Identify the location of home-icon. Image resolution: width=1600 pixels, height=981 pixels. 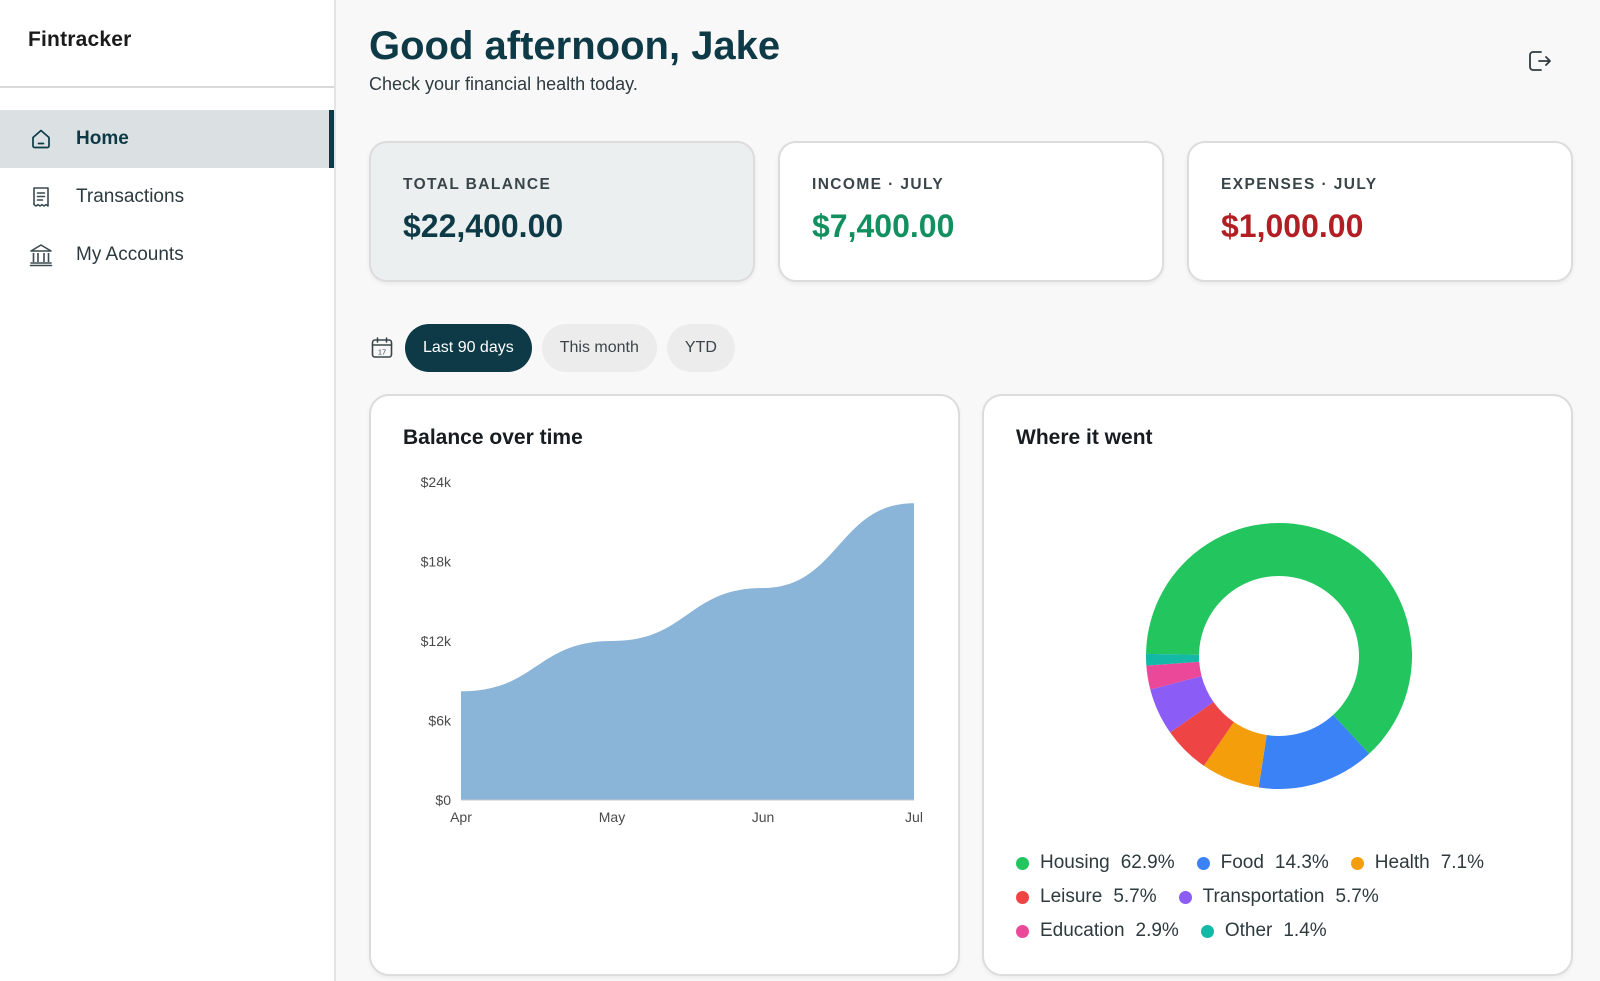
(41, 139).